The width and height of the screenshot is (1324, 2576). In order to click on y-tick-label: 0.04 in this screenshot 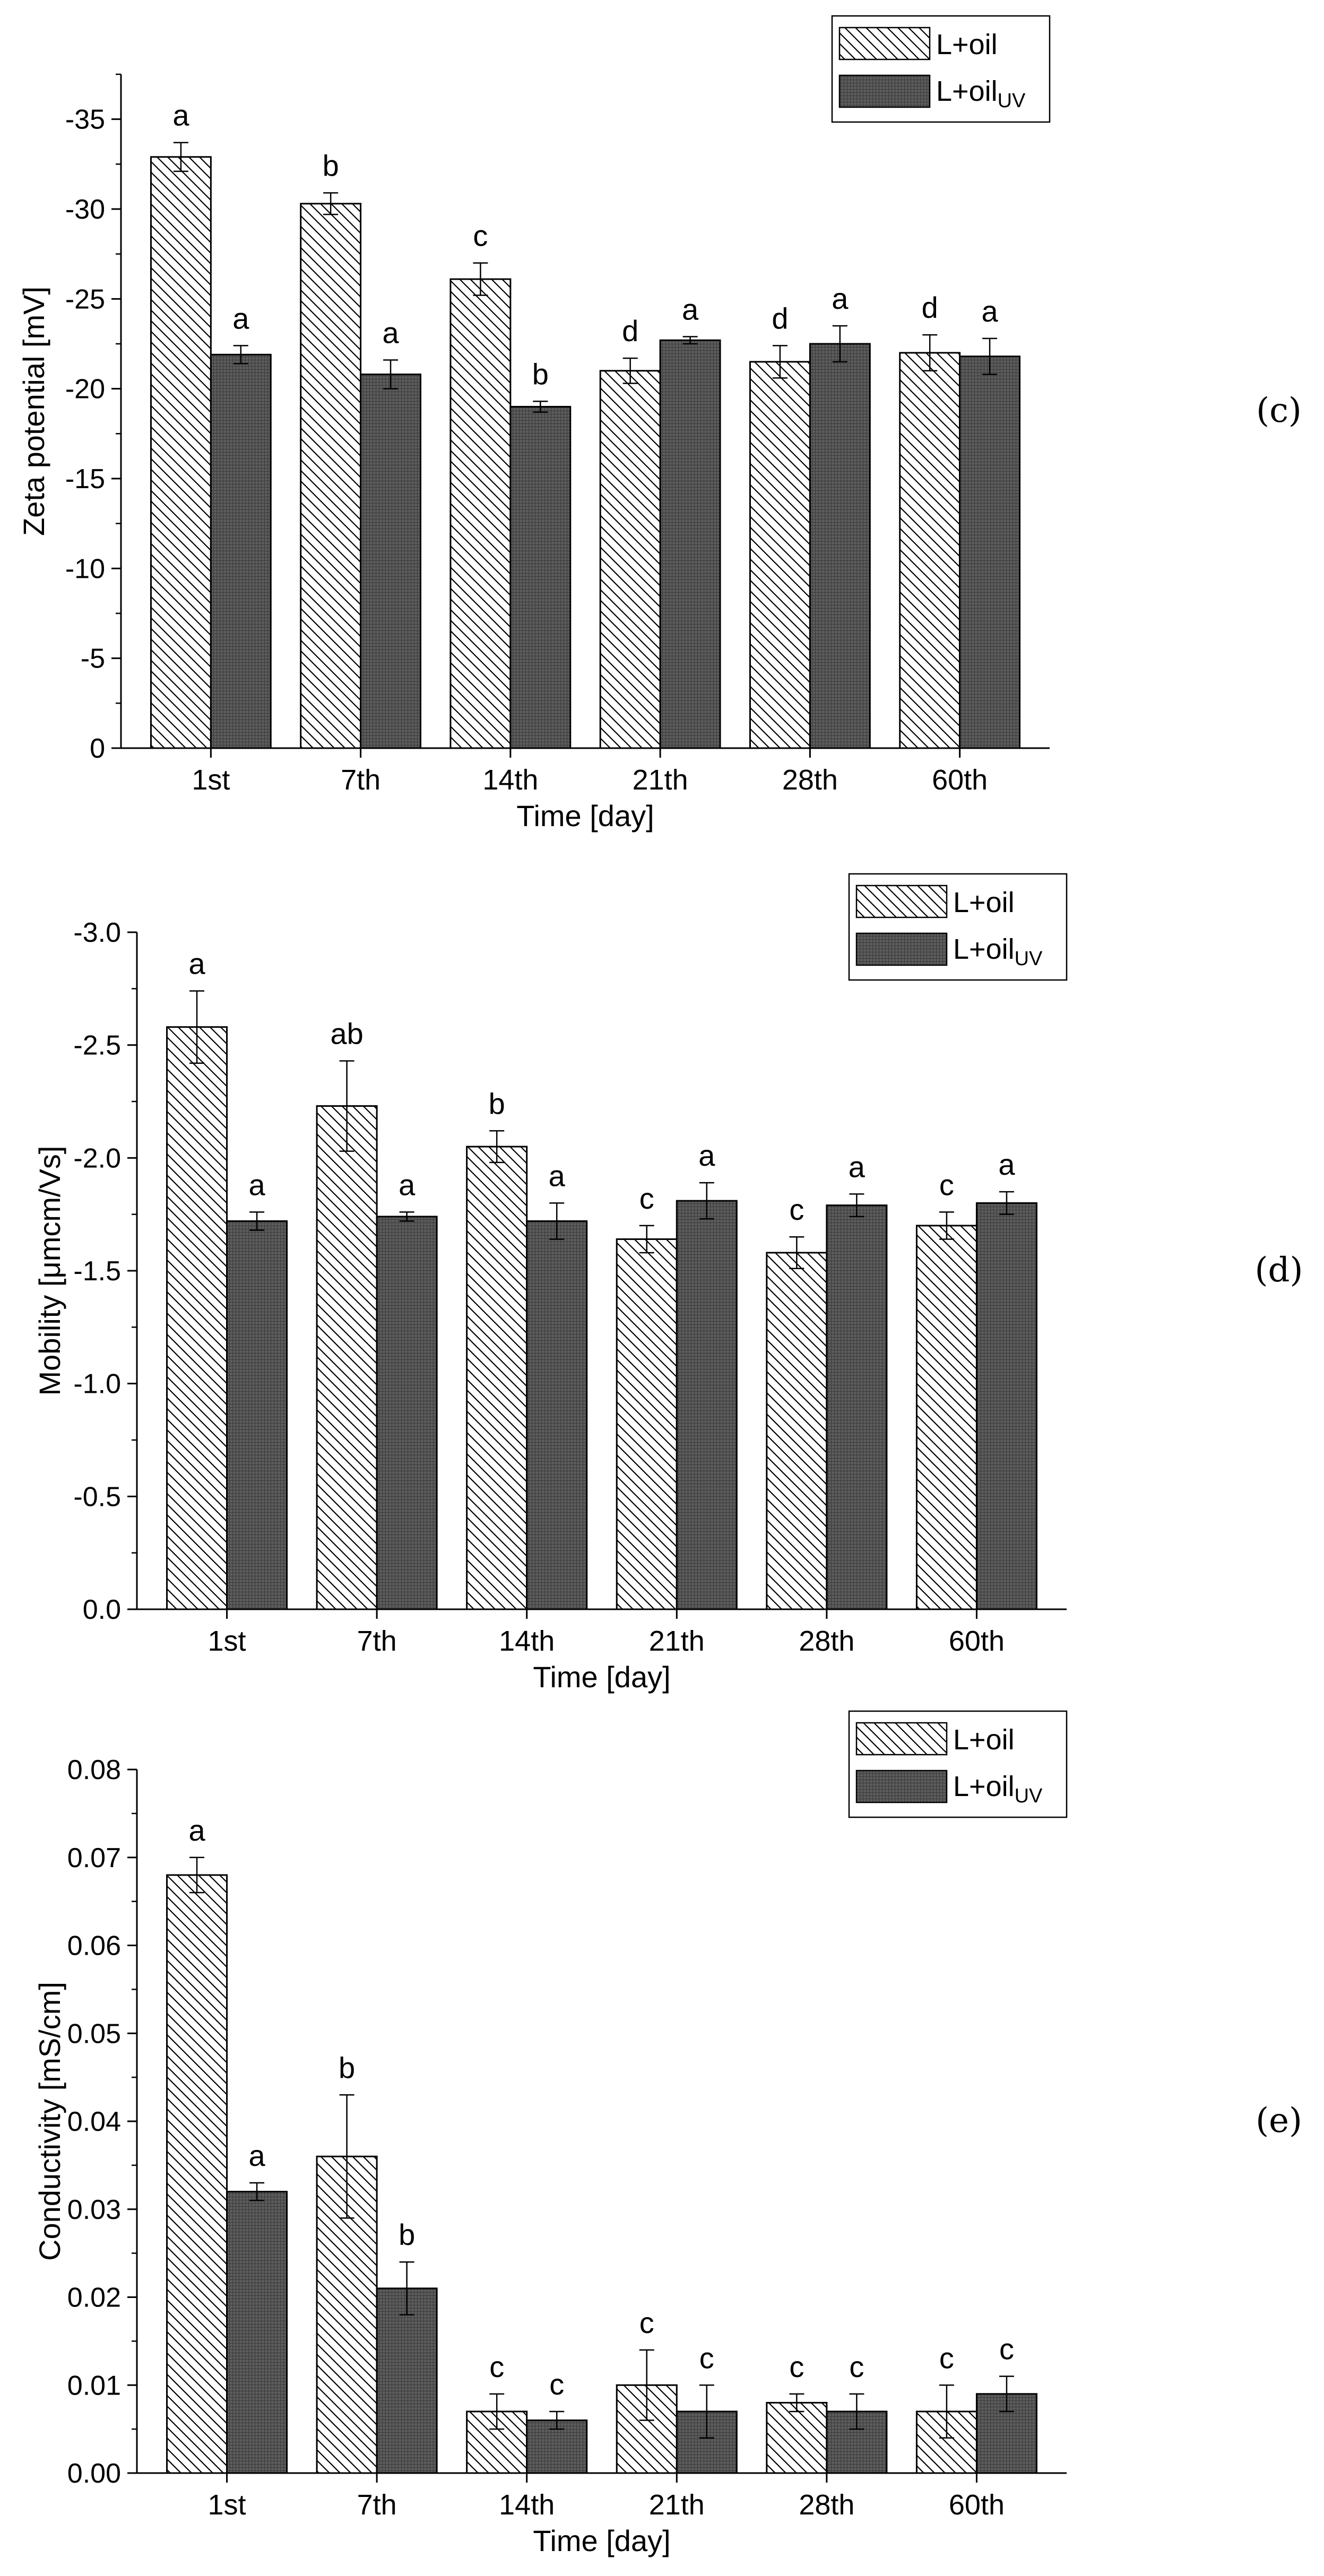, I will do `click(94, 2121)`.